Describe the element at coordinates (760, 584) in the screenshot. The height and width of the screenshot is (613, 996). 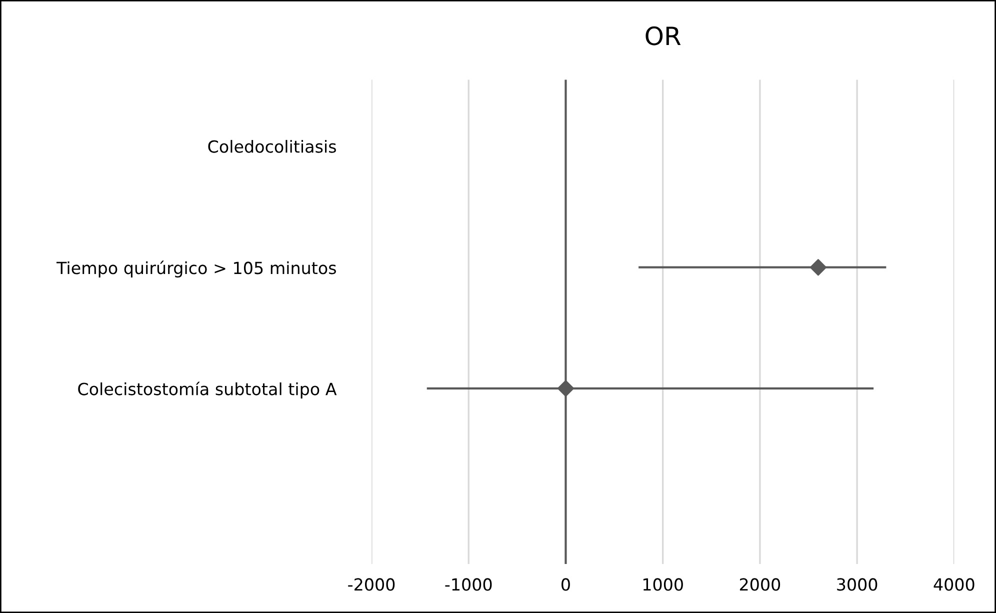
I see `x-tick-label: 2000` at that location.